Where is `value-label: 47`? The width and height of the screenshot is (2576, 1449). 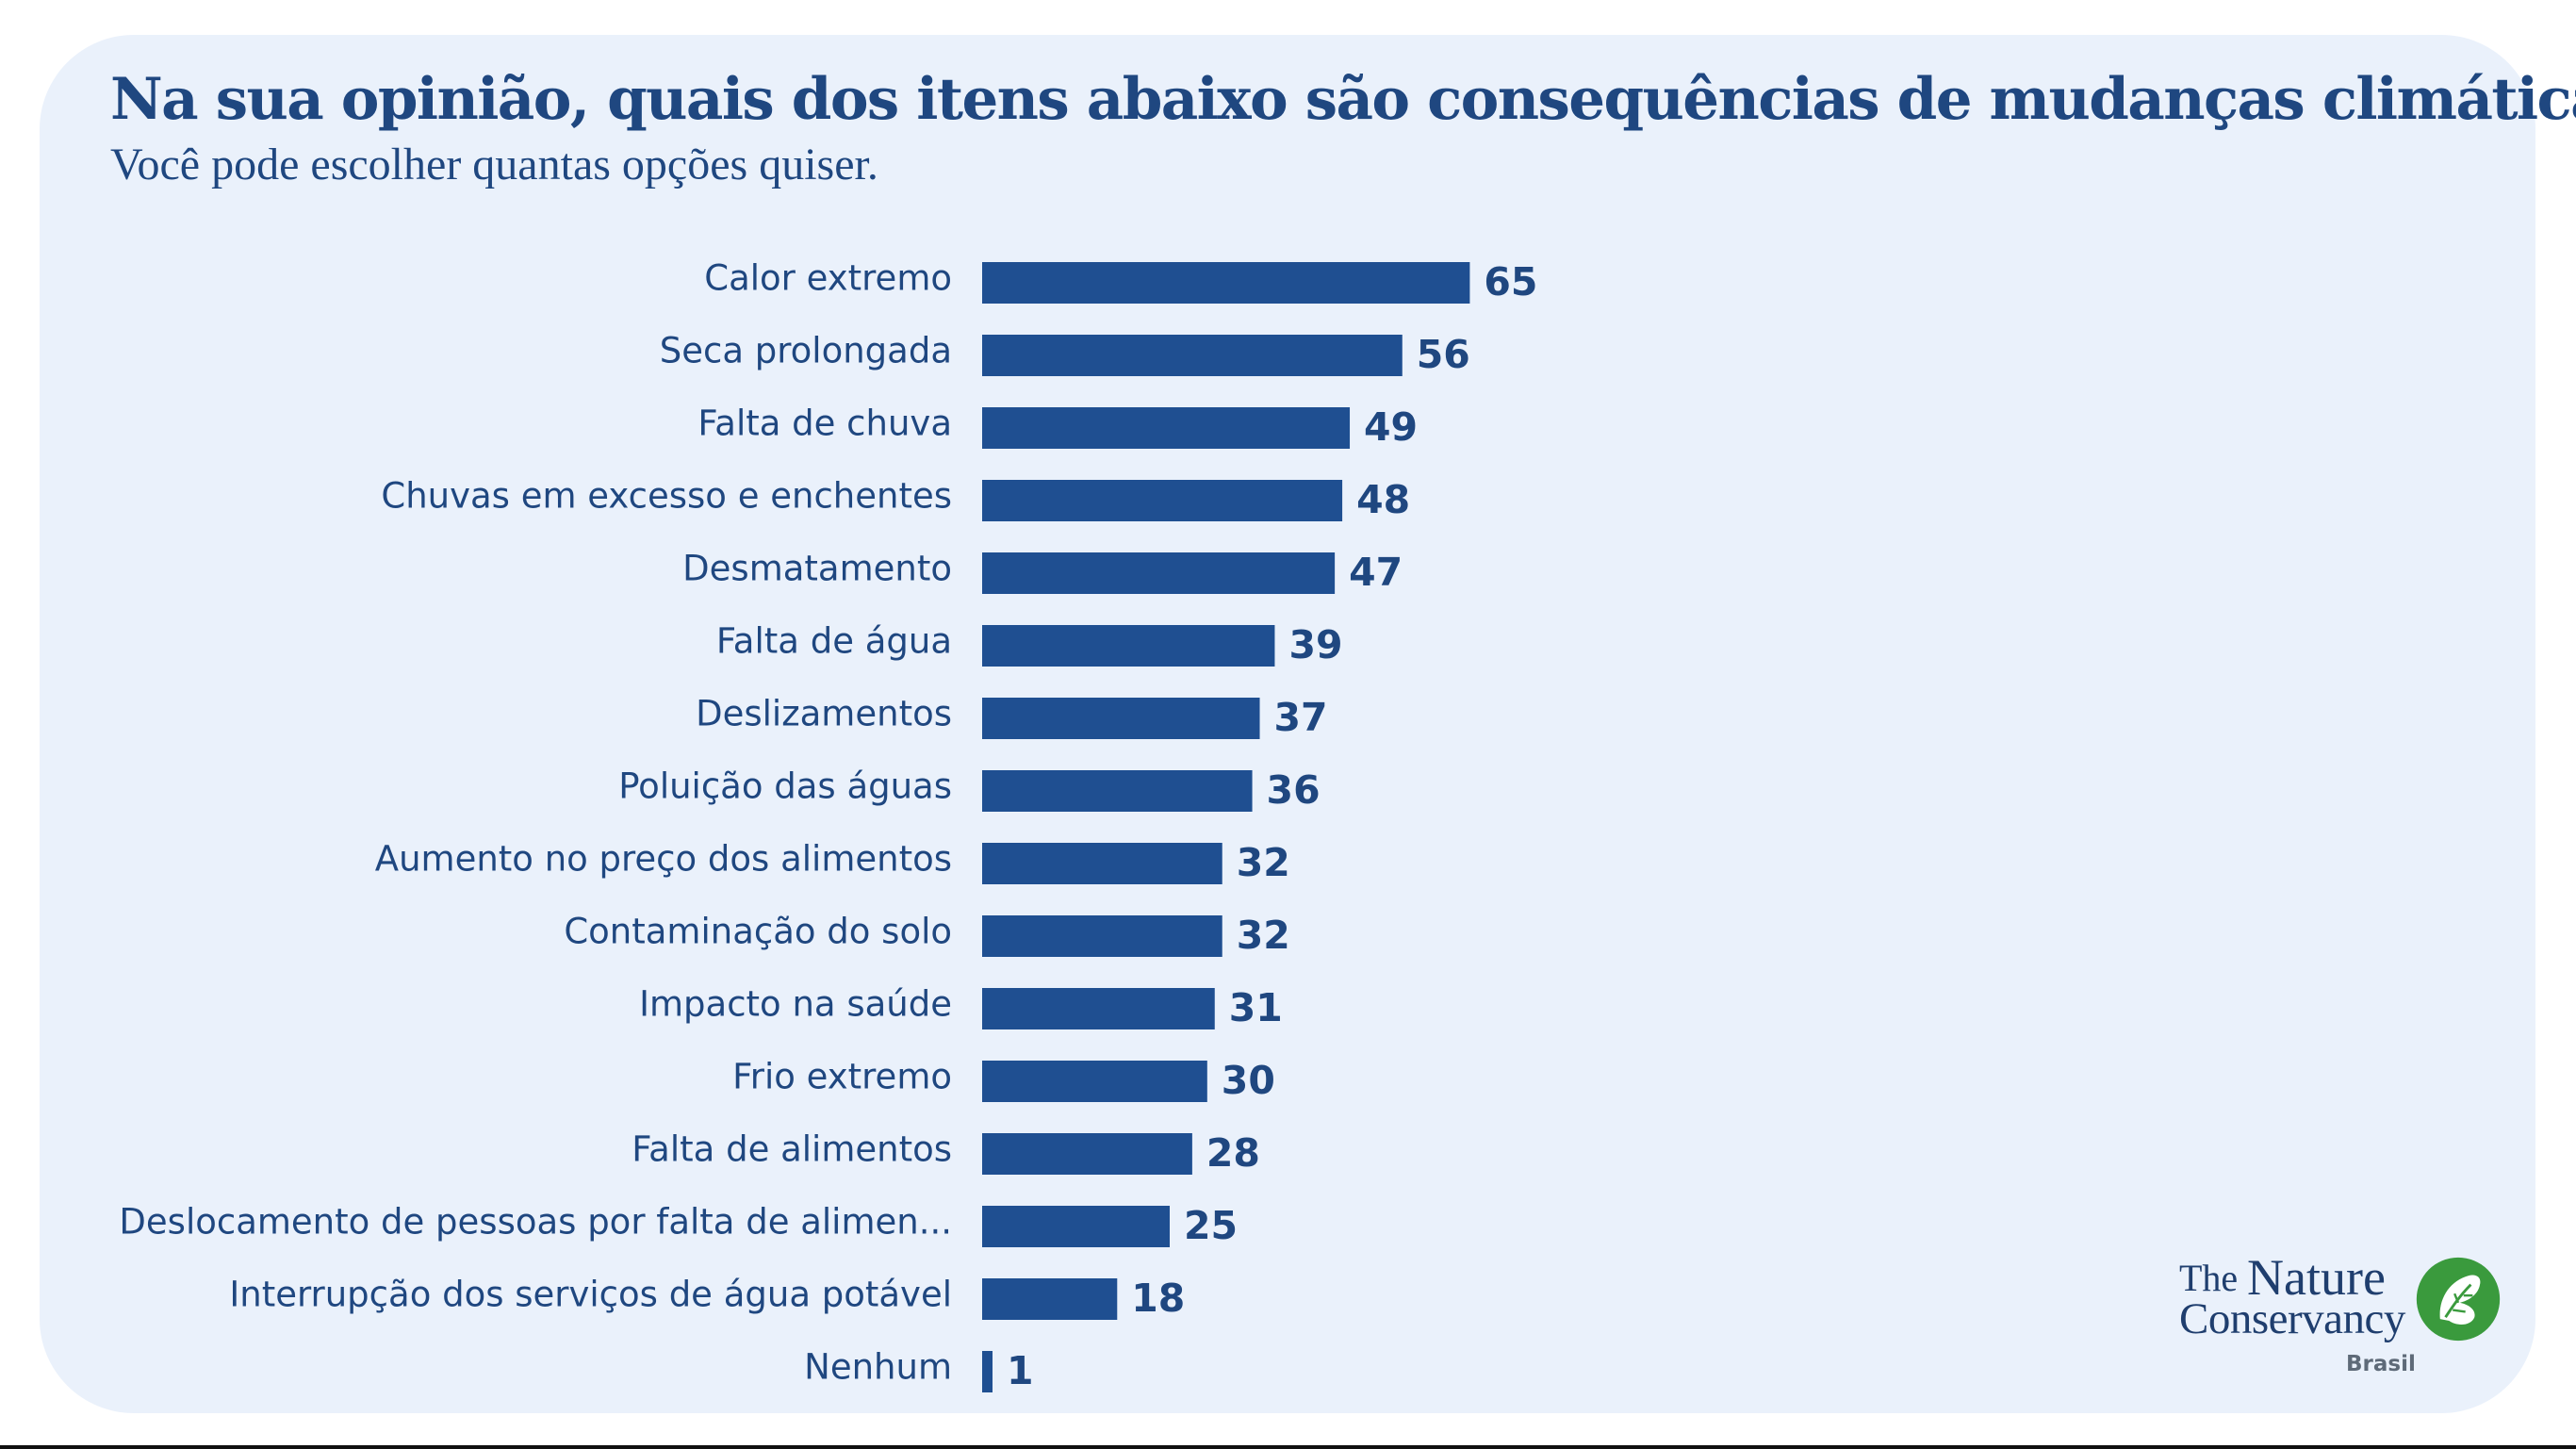 value-label: 47 is located at coordinates (1376, 572).